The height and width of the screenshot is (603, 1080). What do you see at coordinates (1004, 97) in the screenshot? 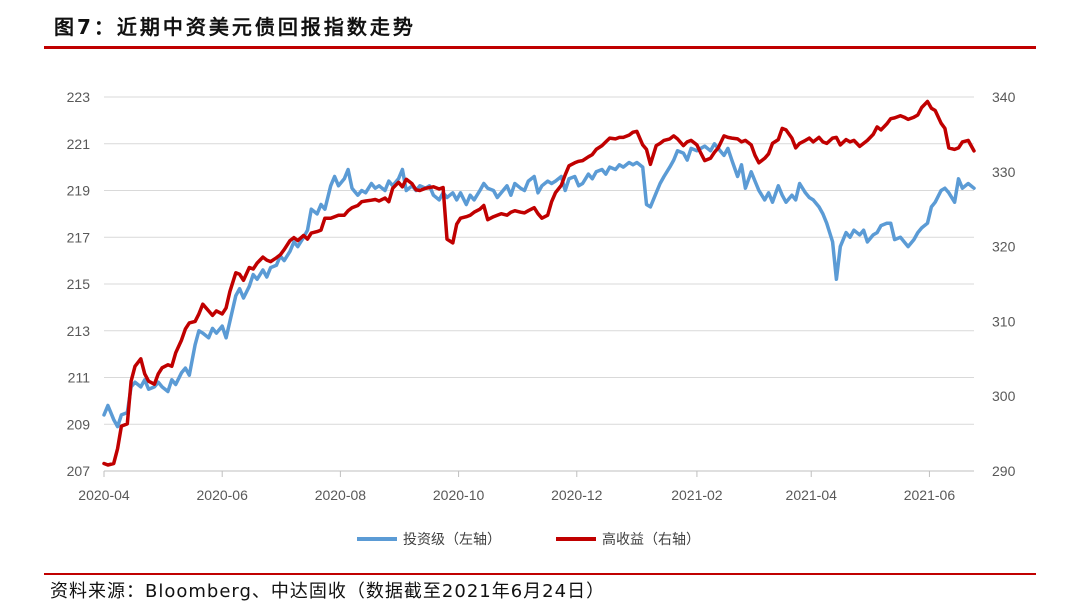
I see `y-right-tick-label: 340` at bounding box center [1004, 97].